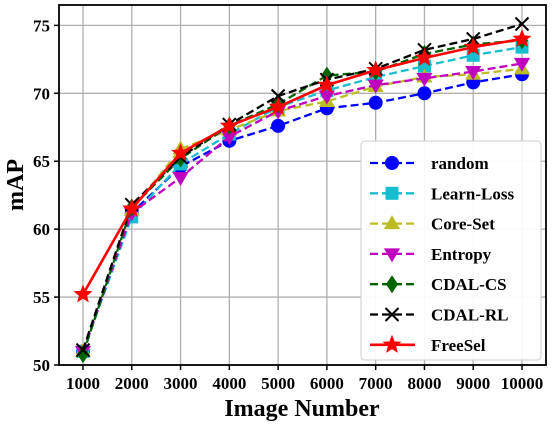 This screenshot has width=553, height=425. Describe the element at coordinates (83, 383) in the screenshot. I see `x-tick-label: 1000` at that location.